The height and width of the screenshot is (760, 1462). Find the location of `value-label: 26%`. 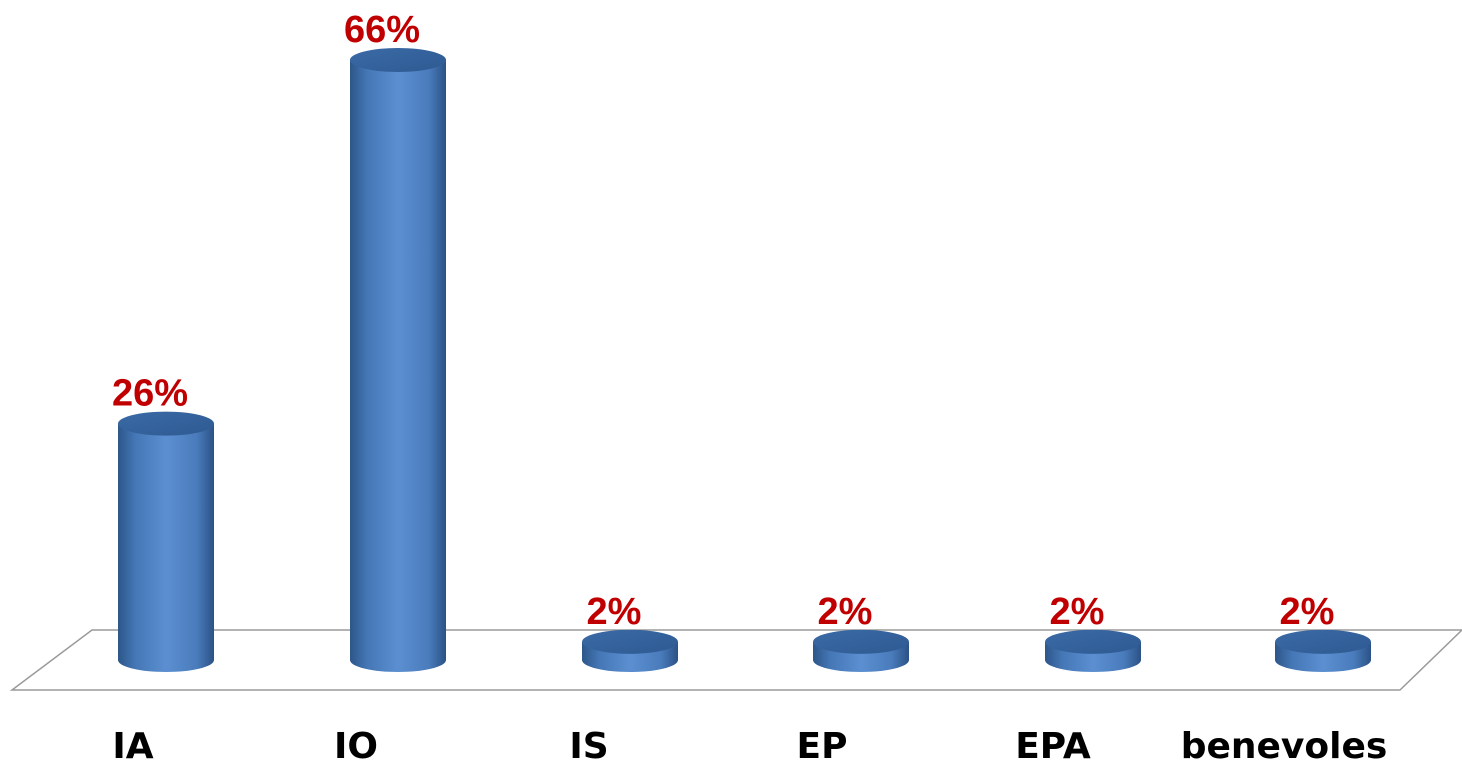

value-label: 26% is located at coordinates (150, 394).